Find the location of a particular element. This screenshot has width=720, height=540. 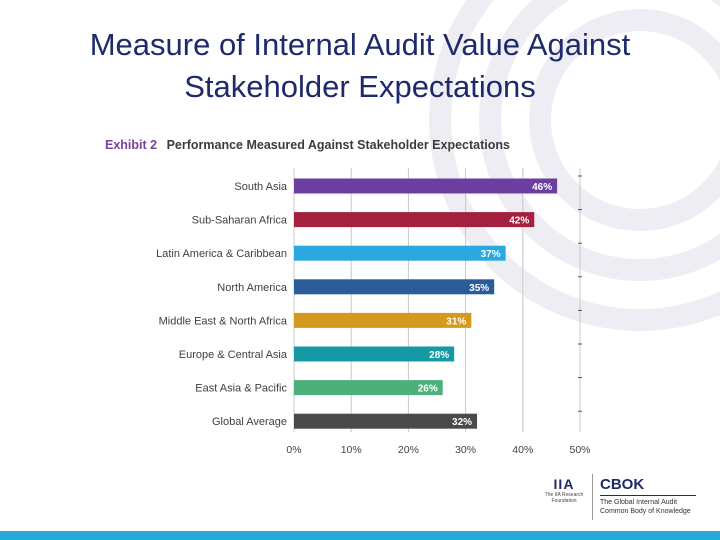

x-tick-label: 40% is located at coordinates (522, 450).